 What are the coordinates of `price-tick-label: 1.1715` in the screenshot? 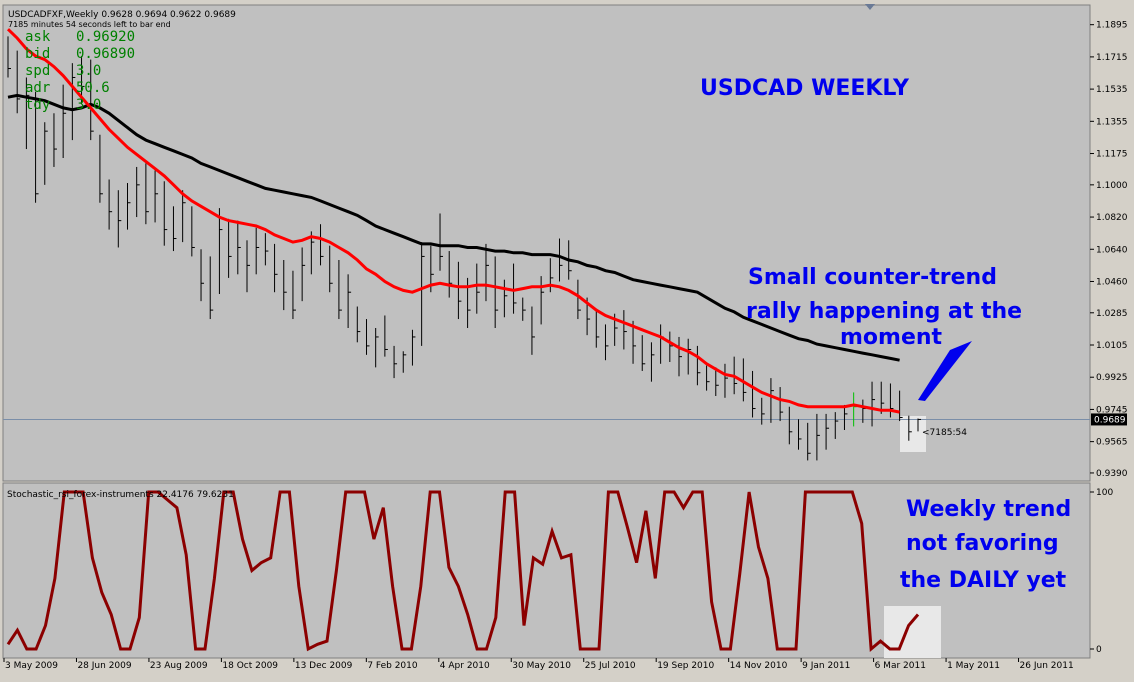 It's located at (1112, 58).